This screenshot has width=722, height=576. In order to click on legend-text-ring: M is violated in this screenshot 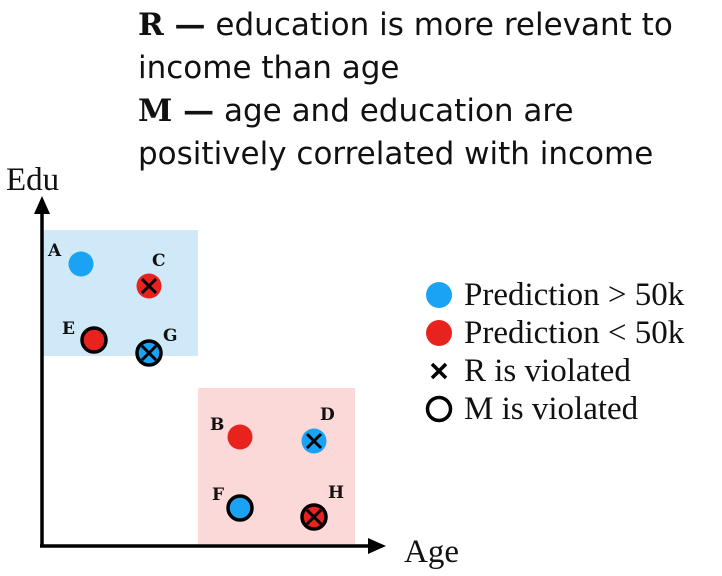, I will do `click(551, 408)`.